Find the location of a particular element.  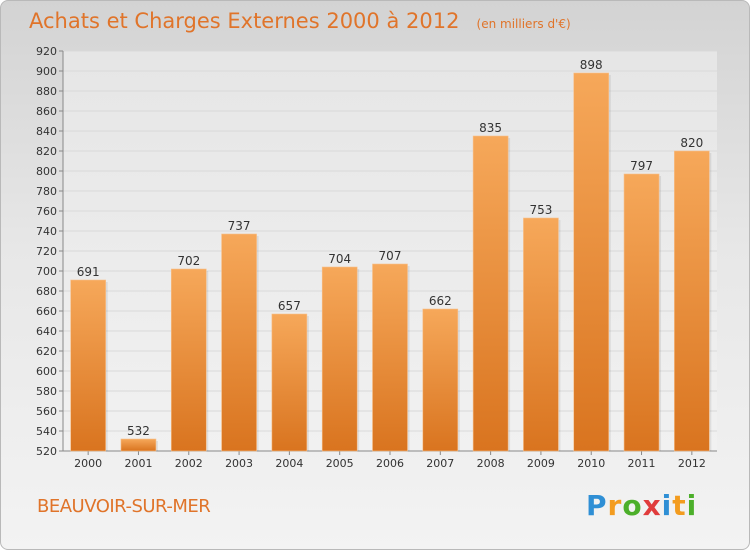

y-tick-label: 860 is located at coordinates (46, 111).